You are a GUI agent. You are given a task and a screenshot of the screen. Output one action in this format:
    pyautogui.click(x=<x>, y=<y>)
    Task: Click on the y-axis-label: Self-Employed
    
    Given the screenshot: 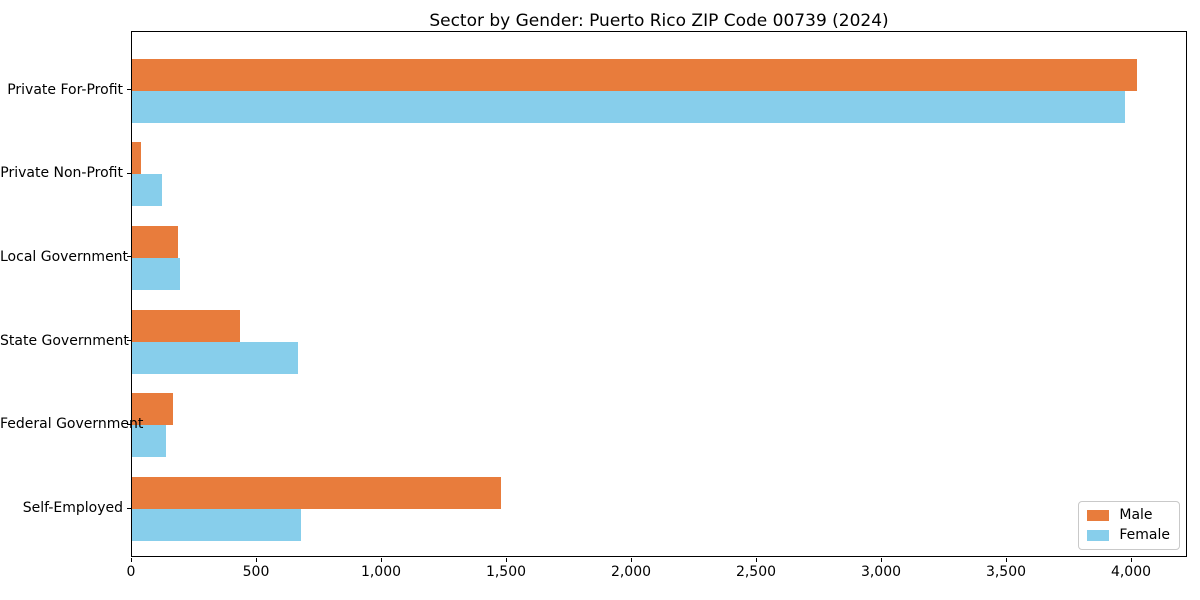 What is the action you would take?
    pyautogui.click(x=72, y=508)
    